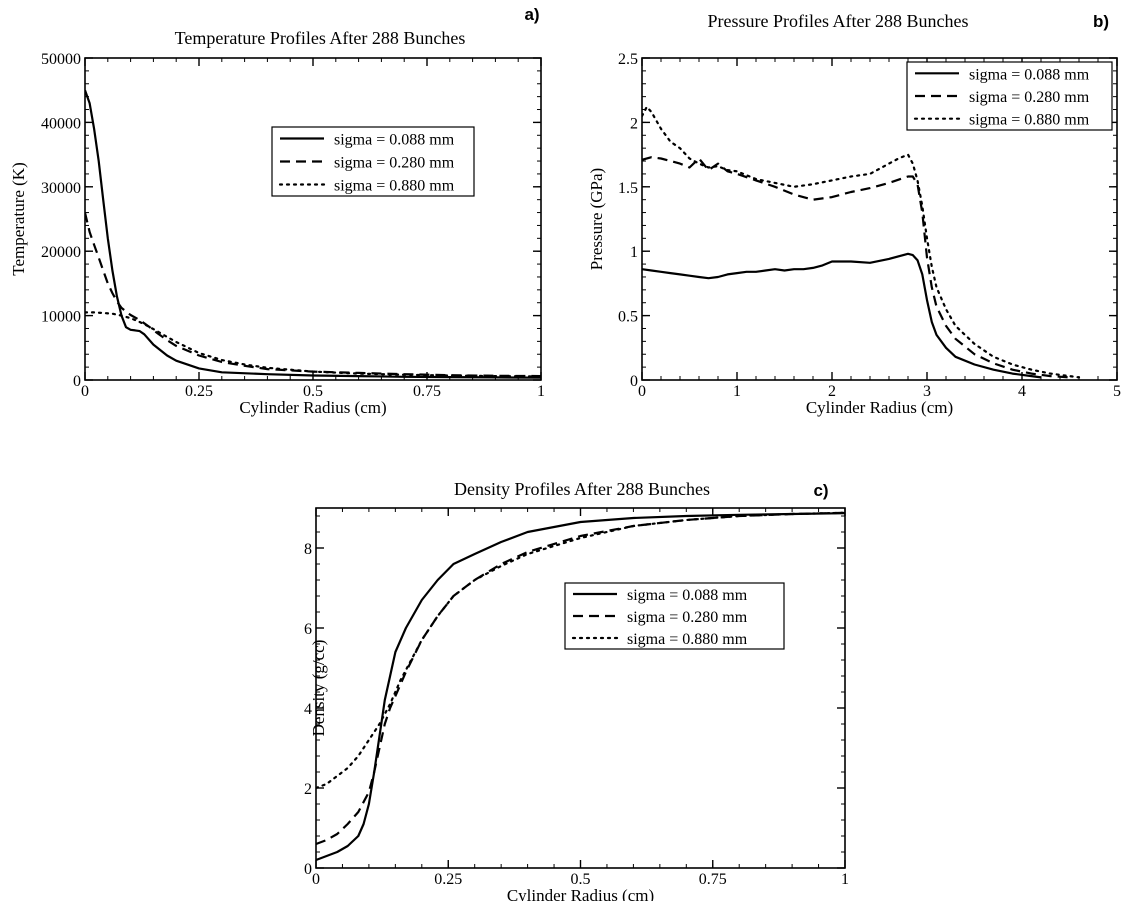 The height and width of the screenshot is (901, 1135). I want to click on x-tick-label: 3, so click(927, 391).